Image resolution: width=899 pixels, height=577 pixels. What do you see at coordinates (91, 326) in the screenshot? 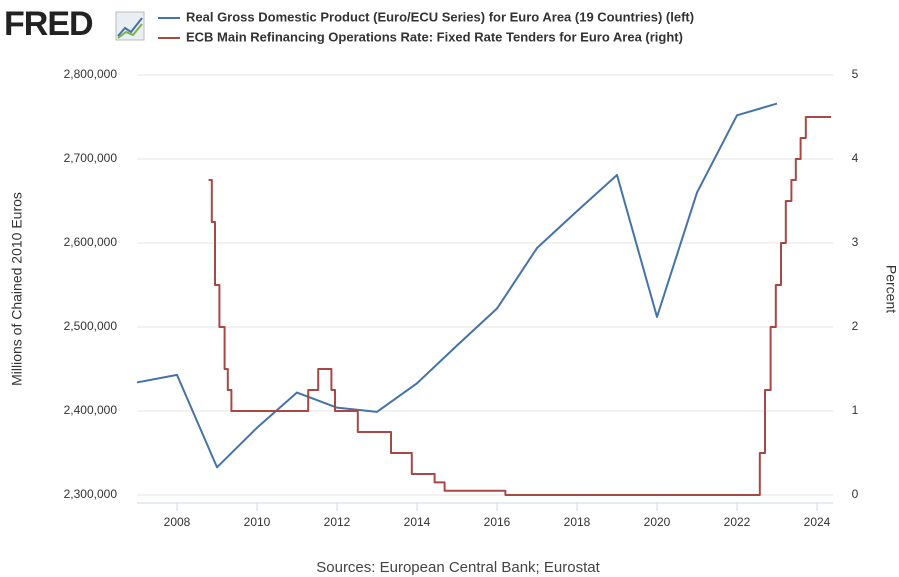
I see `y-tick-label: 2,500,000` at bounding box center [91, 326].